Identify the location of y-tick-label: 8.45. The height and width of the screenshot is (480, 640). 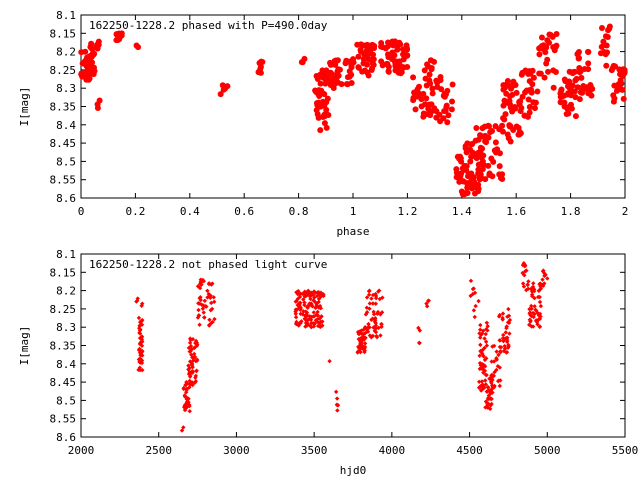
(63, 382).